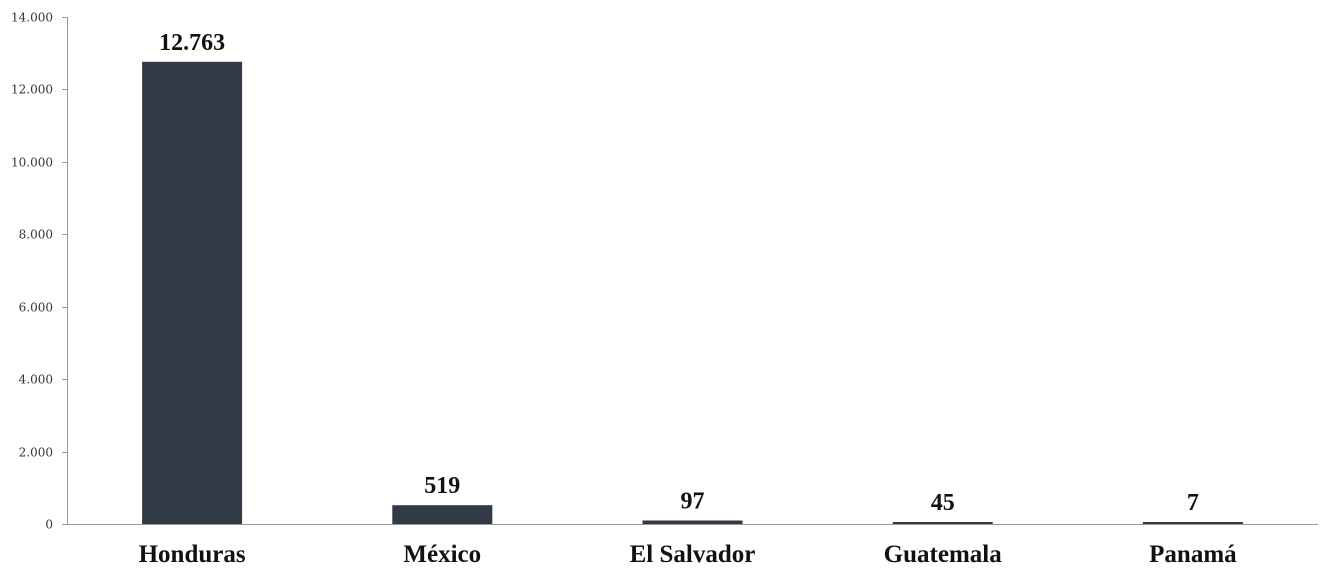 The width and height of the screenshot is (1322, 569). Describe the element at coordinates (942, 523) in the screenshot. I see `bar-guatemala` at that location.